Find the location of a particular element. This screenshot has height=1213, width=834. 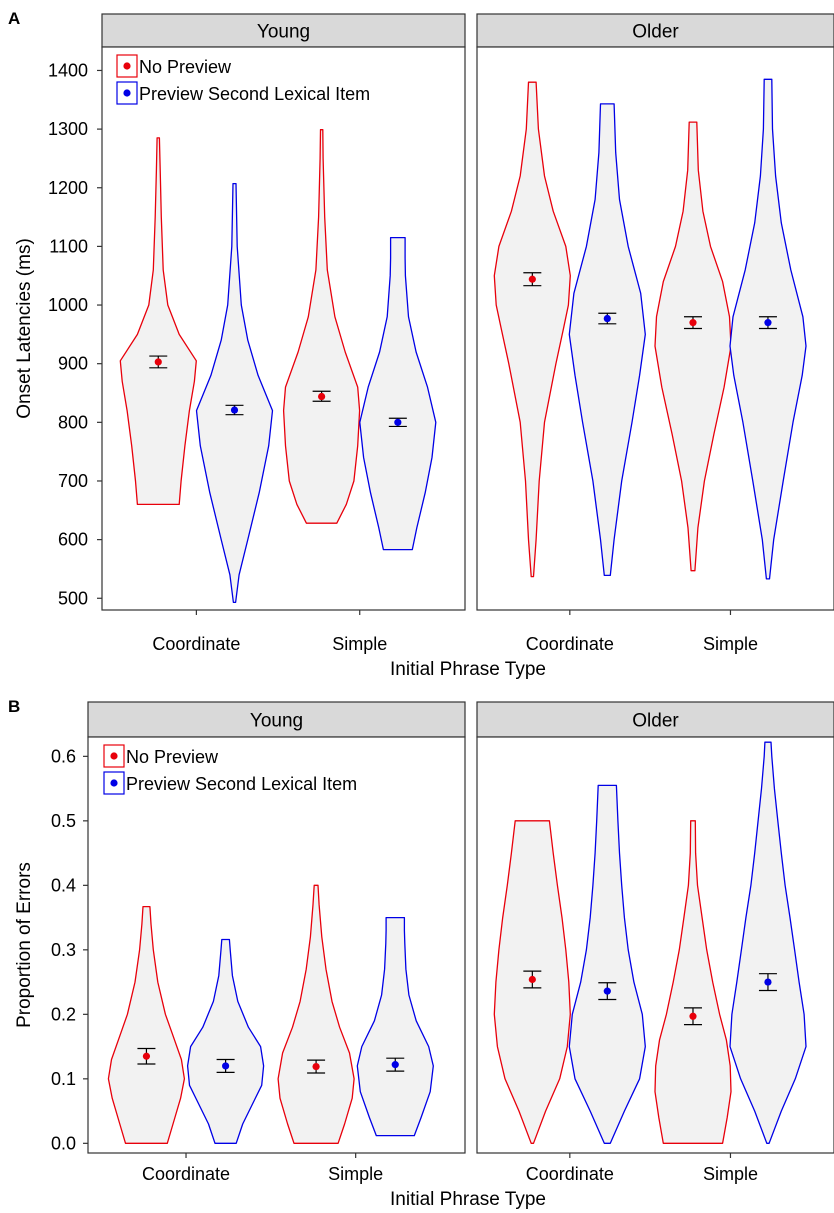

y-axis-label: Onset Latencies (ms) is located at coordinates (24, 328).